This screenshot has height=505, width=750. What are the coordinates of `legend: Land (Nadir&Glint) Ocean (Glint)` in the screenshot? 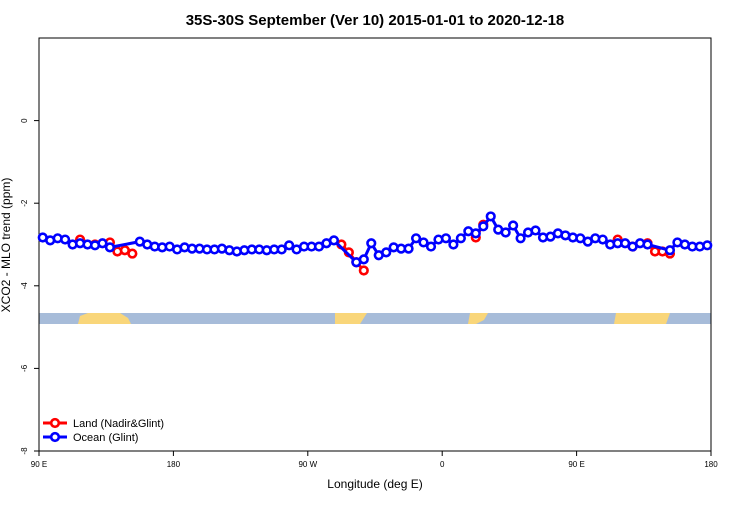 It's located at (103, 430).